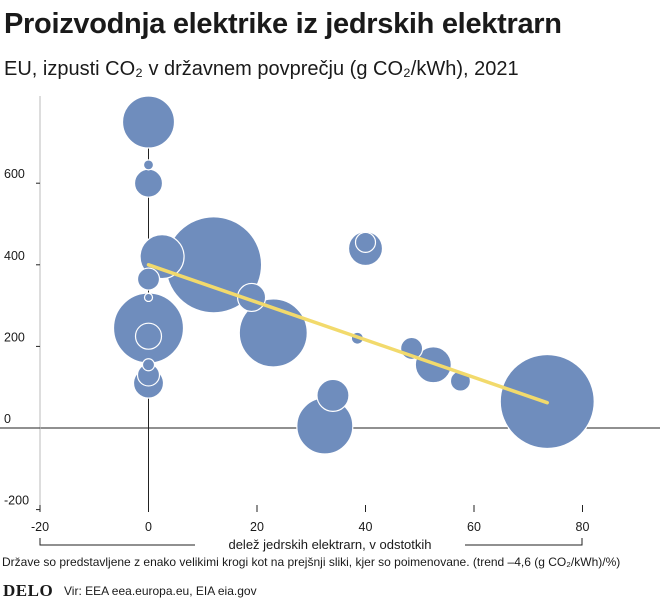 The image size is (660, 602). Describe the element at coordinates (14, 174) in the screenshot. I see `y-tick-label: 600` at that location.